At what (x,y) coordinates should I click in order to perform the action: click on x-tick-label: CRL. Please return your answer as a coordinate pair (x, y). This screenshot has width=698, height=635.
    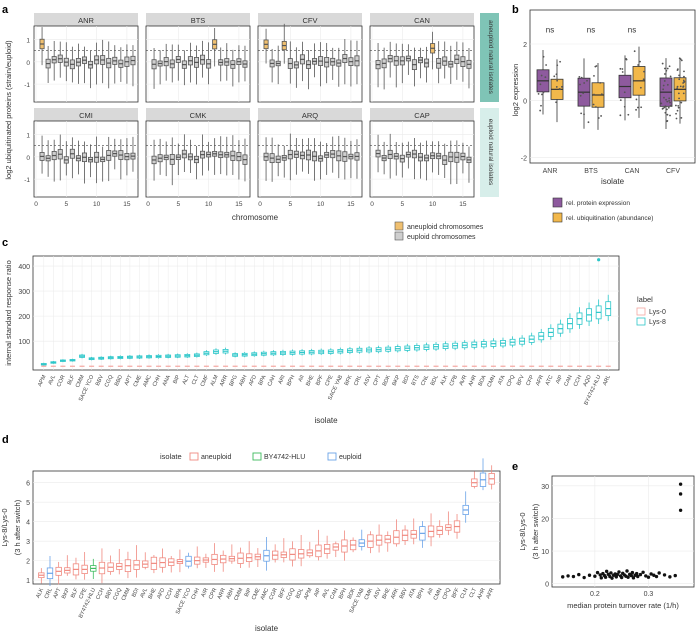
    Looking at the image, I should click on (358, 380).